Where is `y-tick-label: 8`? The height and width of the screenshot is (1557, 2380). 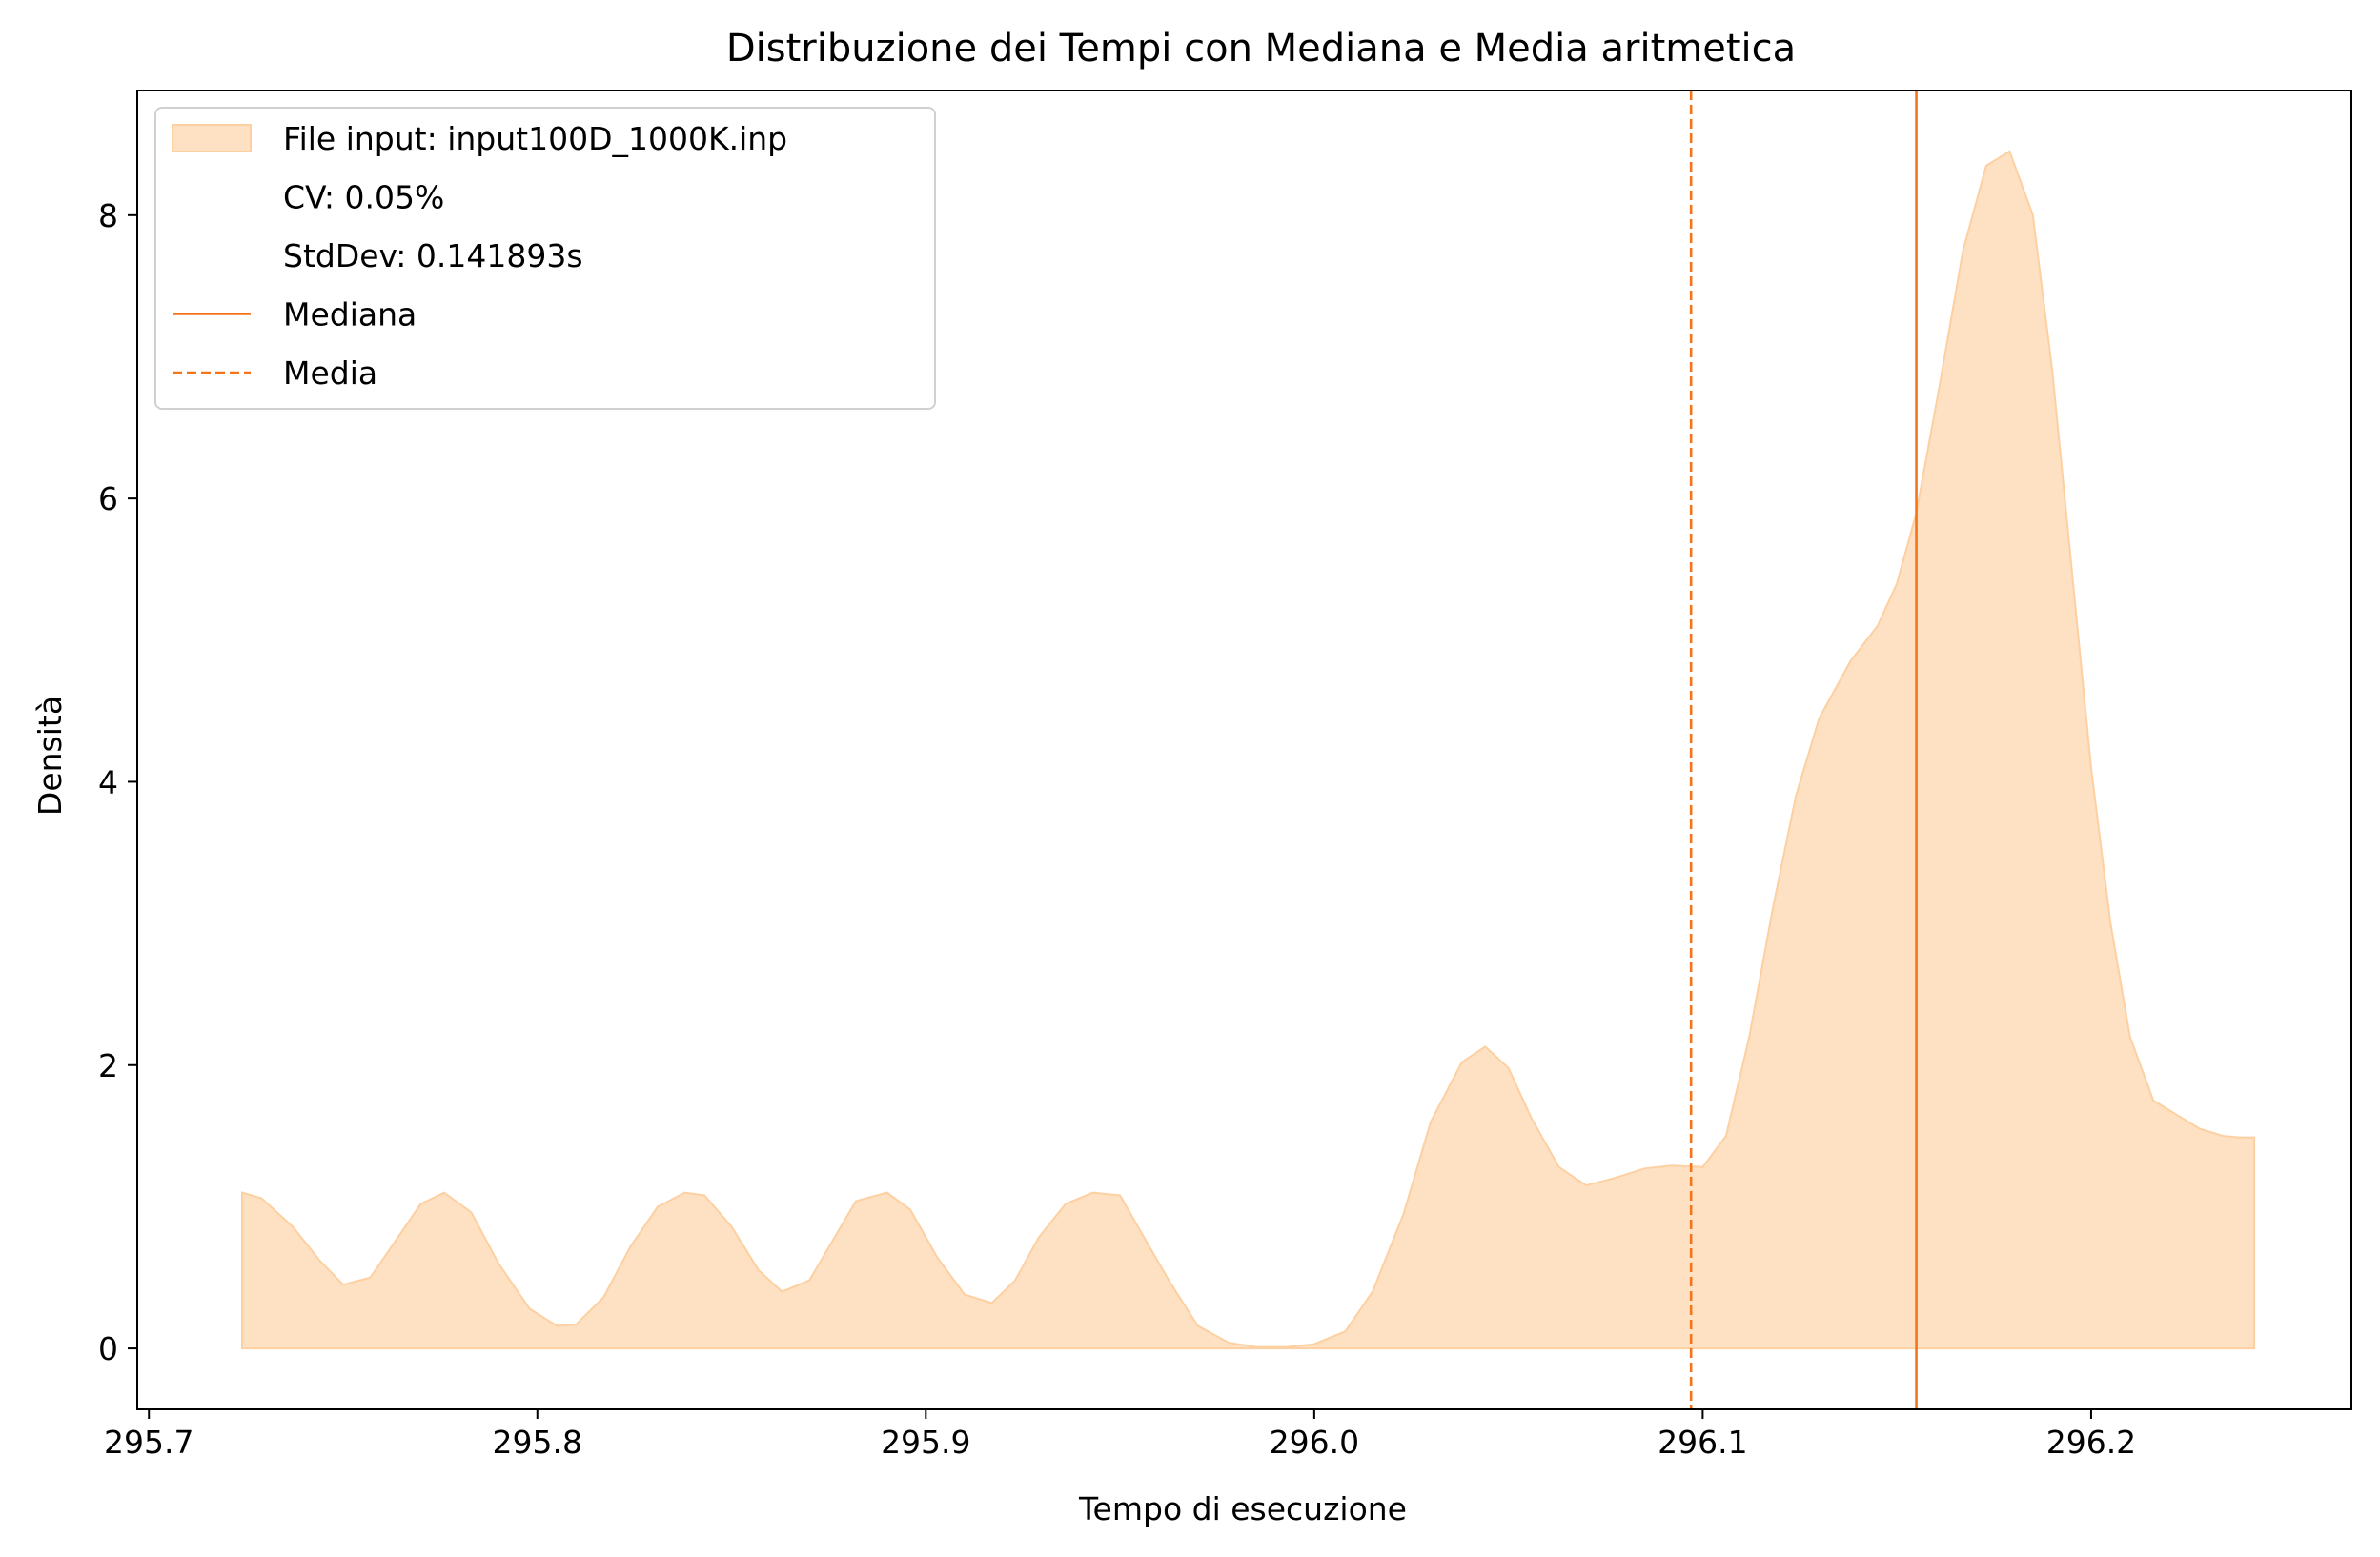 y-tick-label: 8 is located at coordinates (108, 215).